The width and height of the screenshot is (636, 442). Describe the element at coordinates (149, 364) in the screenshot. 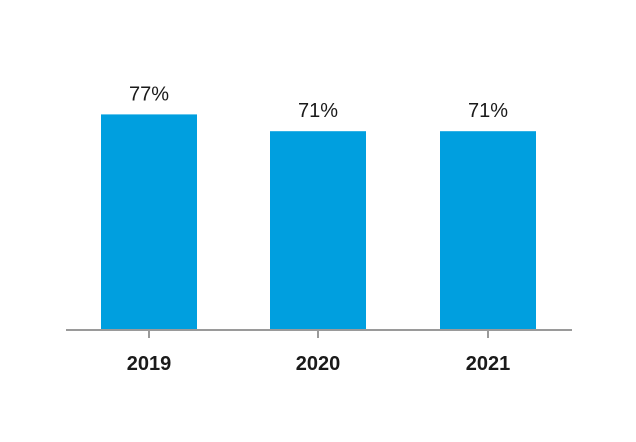

I see `x-tick-label-2019: 2019` at that location.